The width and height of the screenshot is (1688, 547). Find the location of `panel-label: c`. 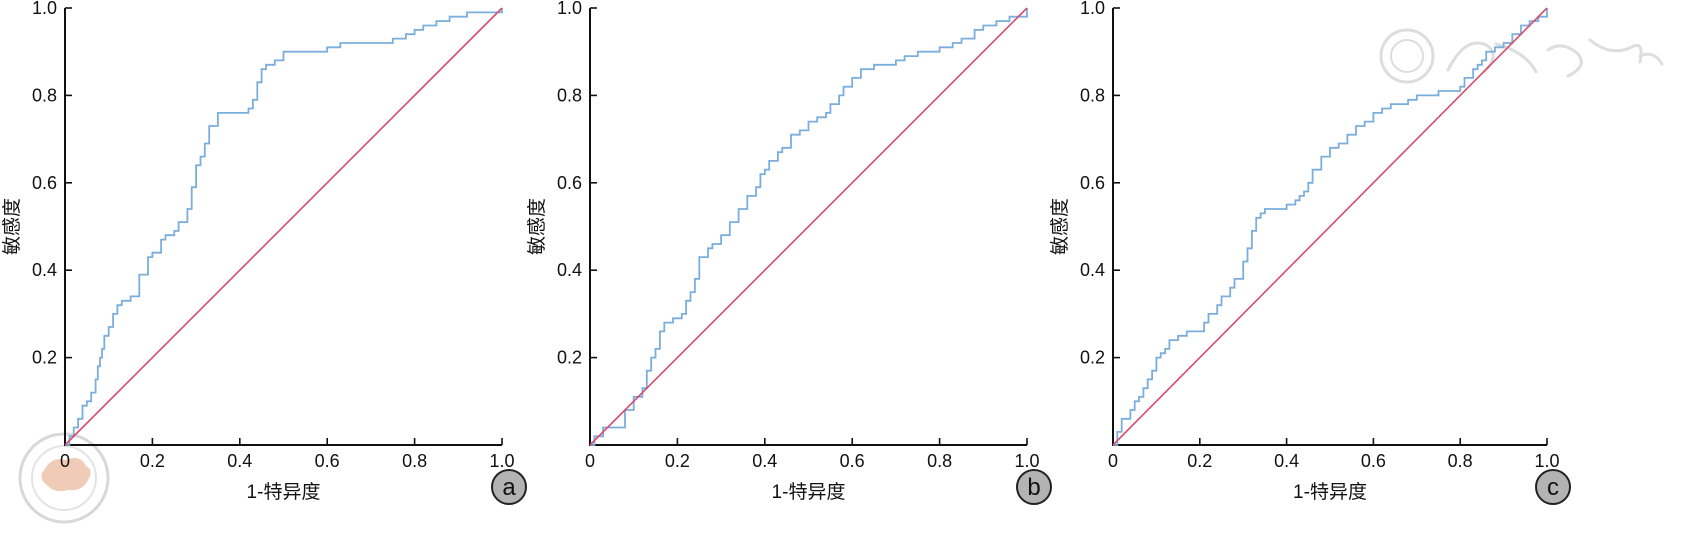

panel-label: c is located at coordinates (1553, 487).